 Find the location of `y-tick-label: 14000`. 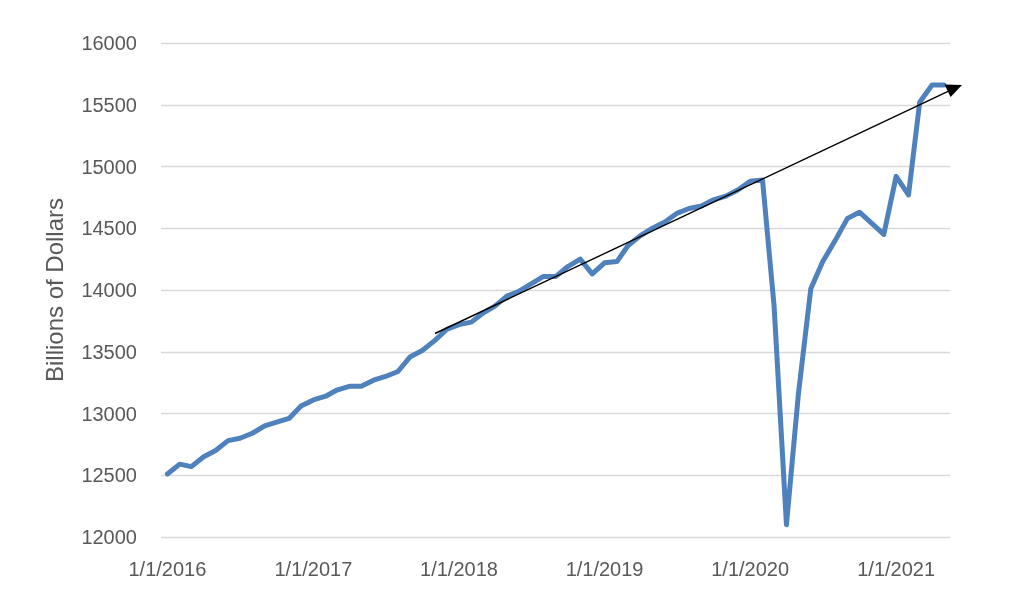

y-tick-label: 14000 is located at coordinates (109, 290).